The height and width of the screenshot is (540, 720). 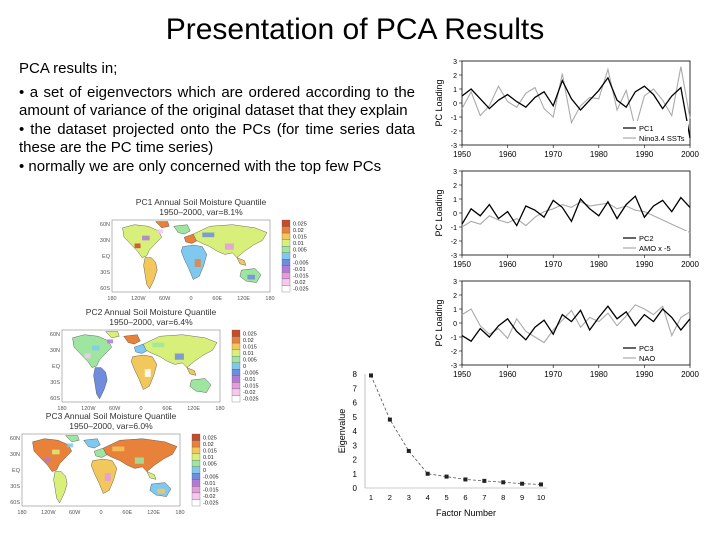 I want to click on map-subtitle: 1950–2000, var=8.1%, so click(x=201, y=212).